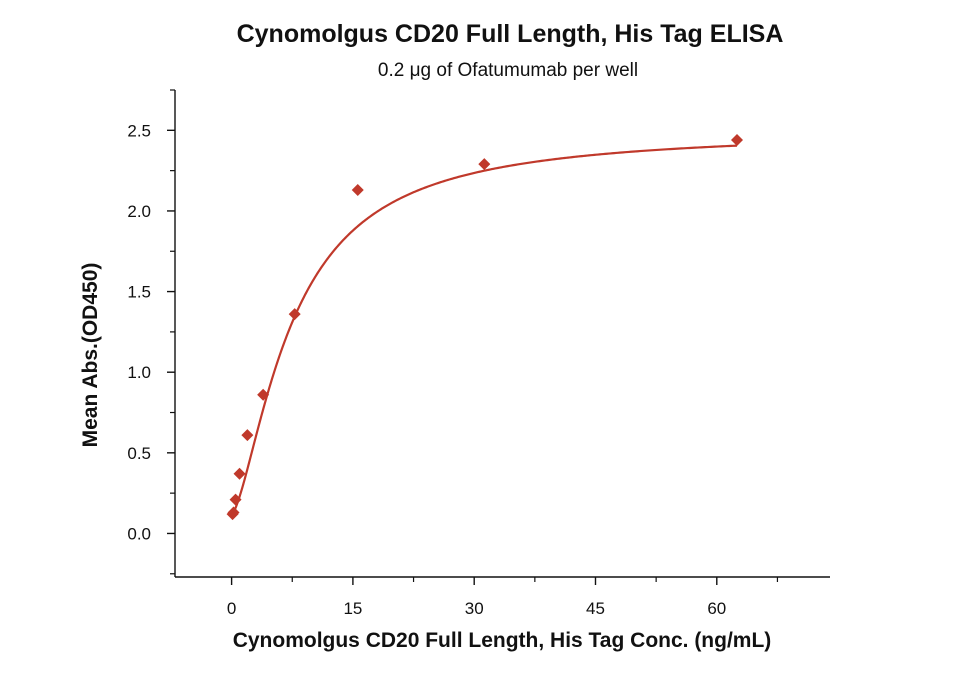 The image size is (960, 674). What do you see at coordinates (716, 608) in the screenshot?
I see `x-tick-label: 60` at bounding box center [716, 608].